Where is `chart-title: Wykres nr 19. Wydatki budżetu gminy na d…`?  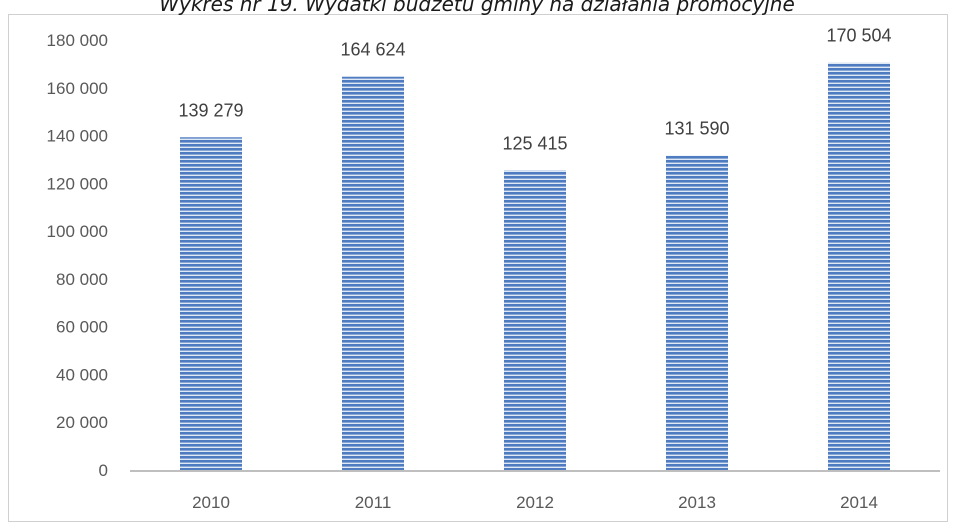
chart-title: Wykres nr 19. Wydatki budżetu gminy na d… is located at coordinates (477, 8).